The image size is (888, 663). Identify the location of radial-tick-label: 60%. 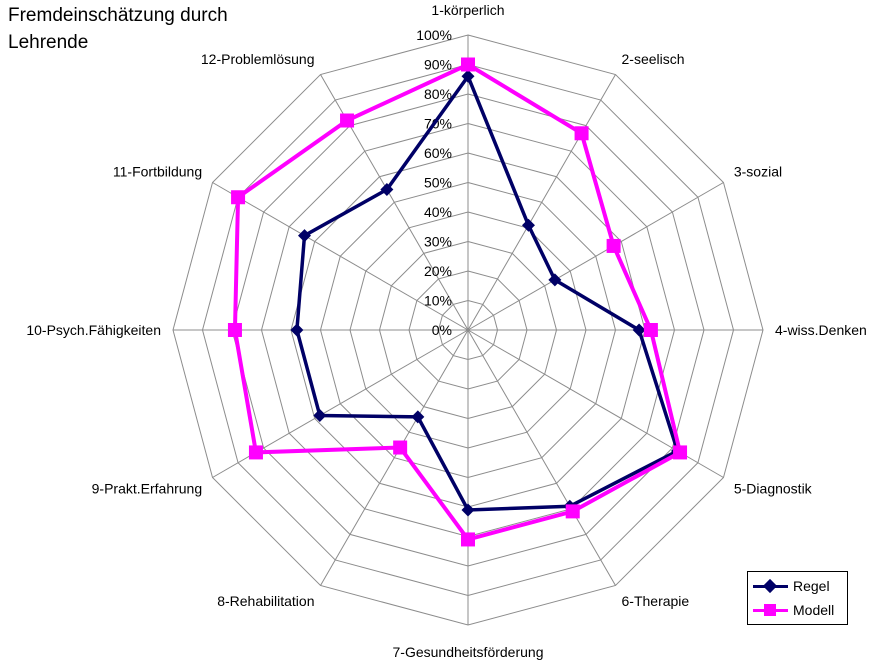
(438, 153).